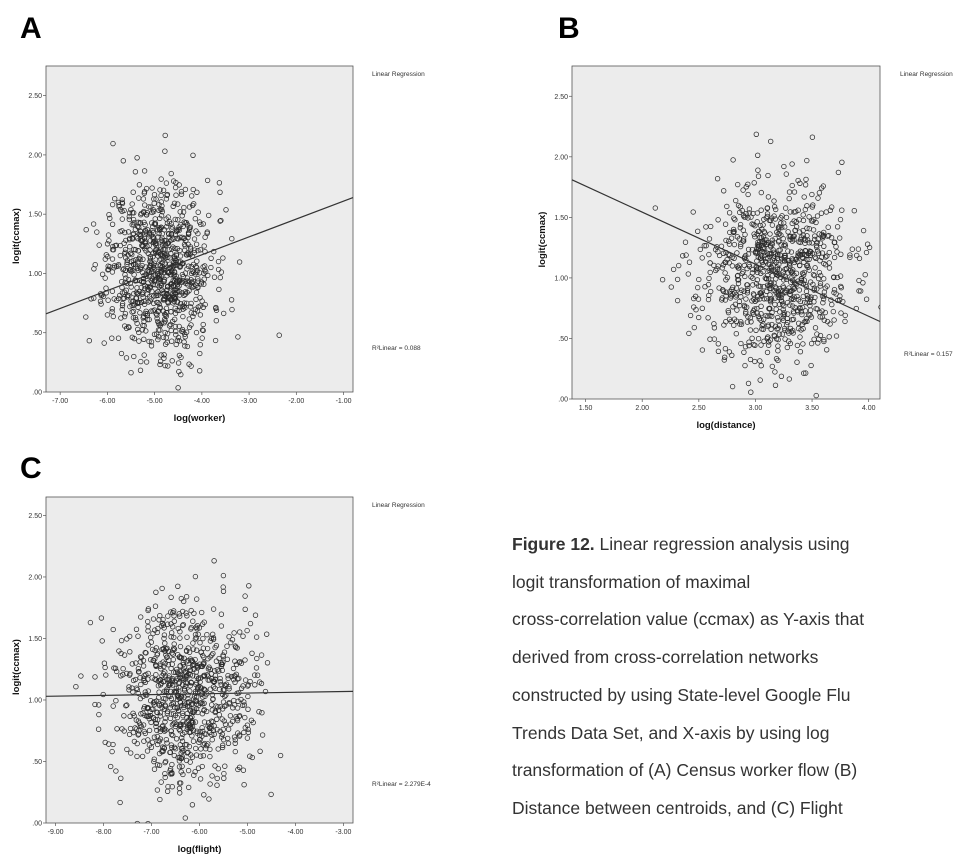 Image resolution: width=971 pixels, height=865 pixels. Describe the element at coordinates (343, 832) in the screenshot. I see `x-tick-label: -3.00` at that location.